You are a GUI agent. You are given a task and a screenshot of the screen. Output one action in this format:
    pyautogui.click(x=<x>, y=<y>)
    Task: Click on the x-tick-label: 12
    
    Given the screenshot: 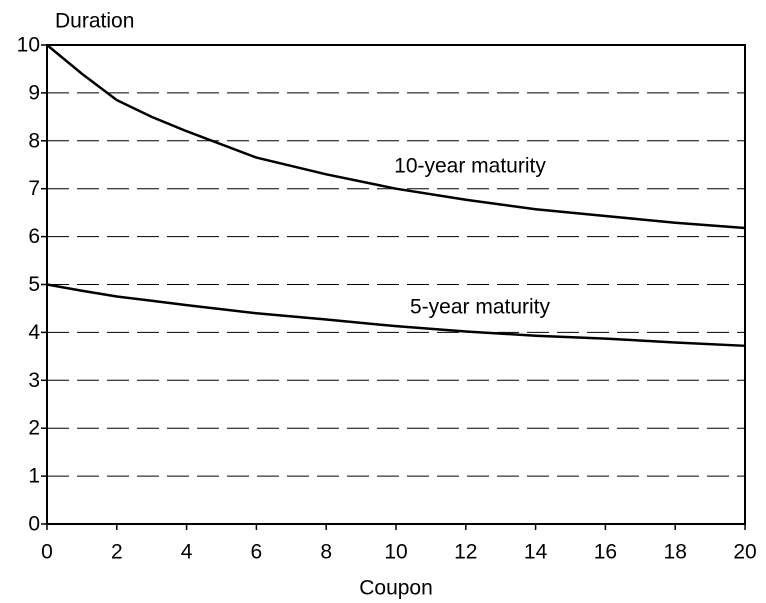 What is the action you would take?
    pyautogui.click(x=465, y=552)
    